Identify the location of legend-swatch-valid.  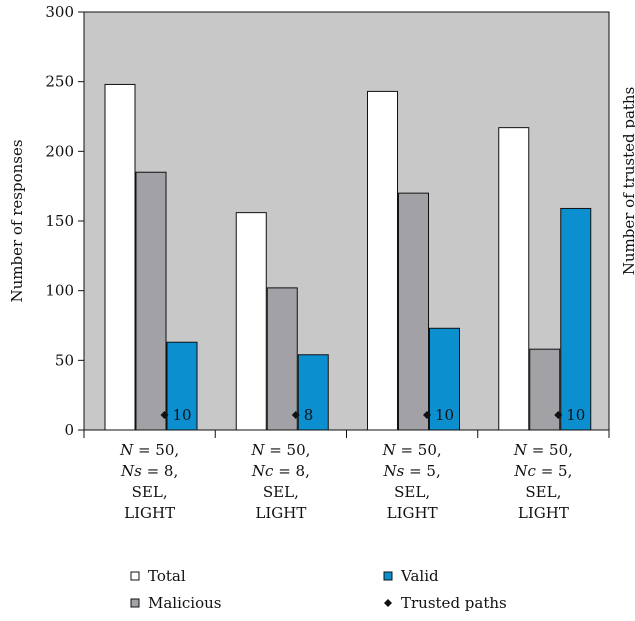
(388, 576).